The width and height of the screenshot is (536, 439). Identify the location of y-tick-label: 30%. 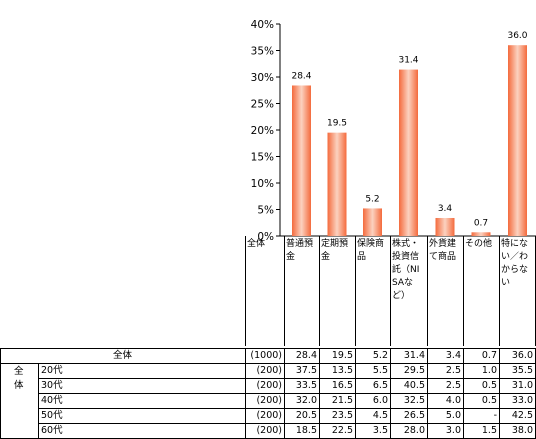
(262, 78).